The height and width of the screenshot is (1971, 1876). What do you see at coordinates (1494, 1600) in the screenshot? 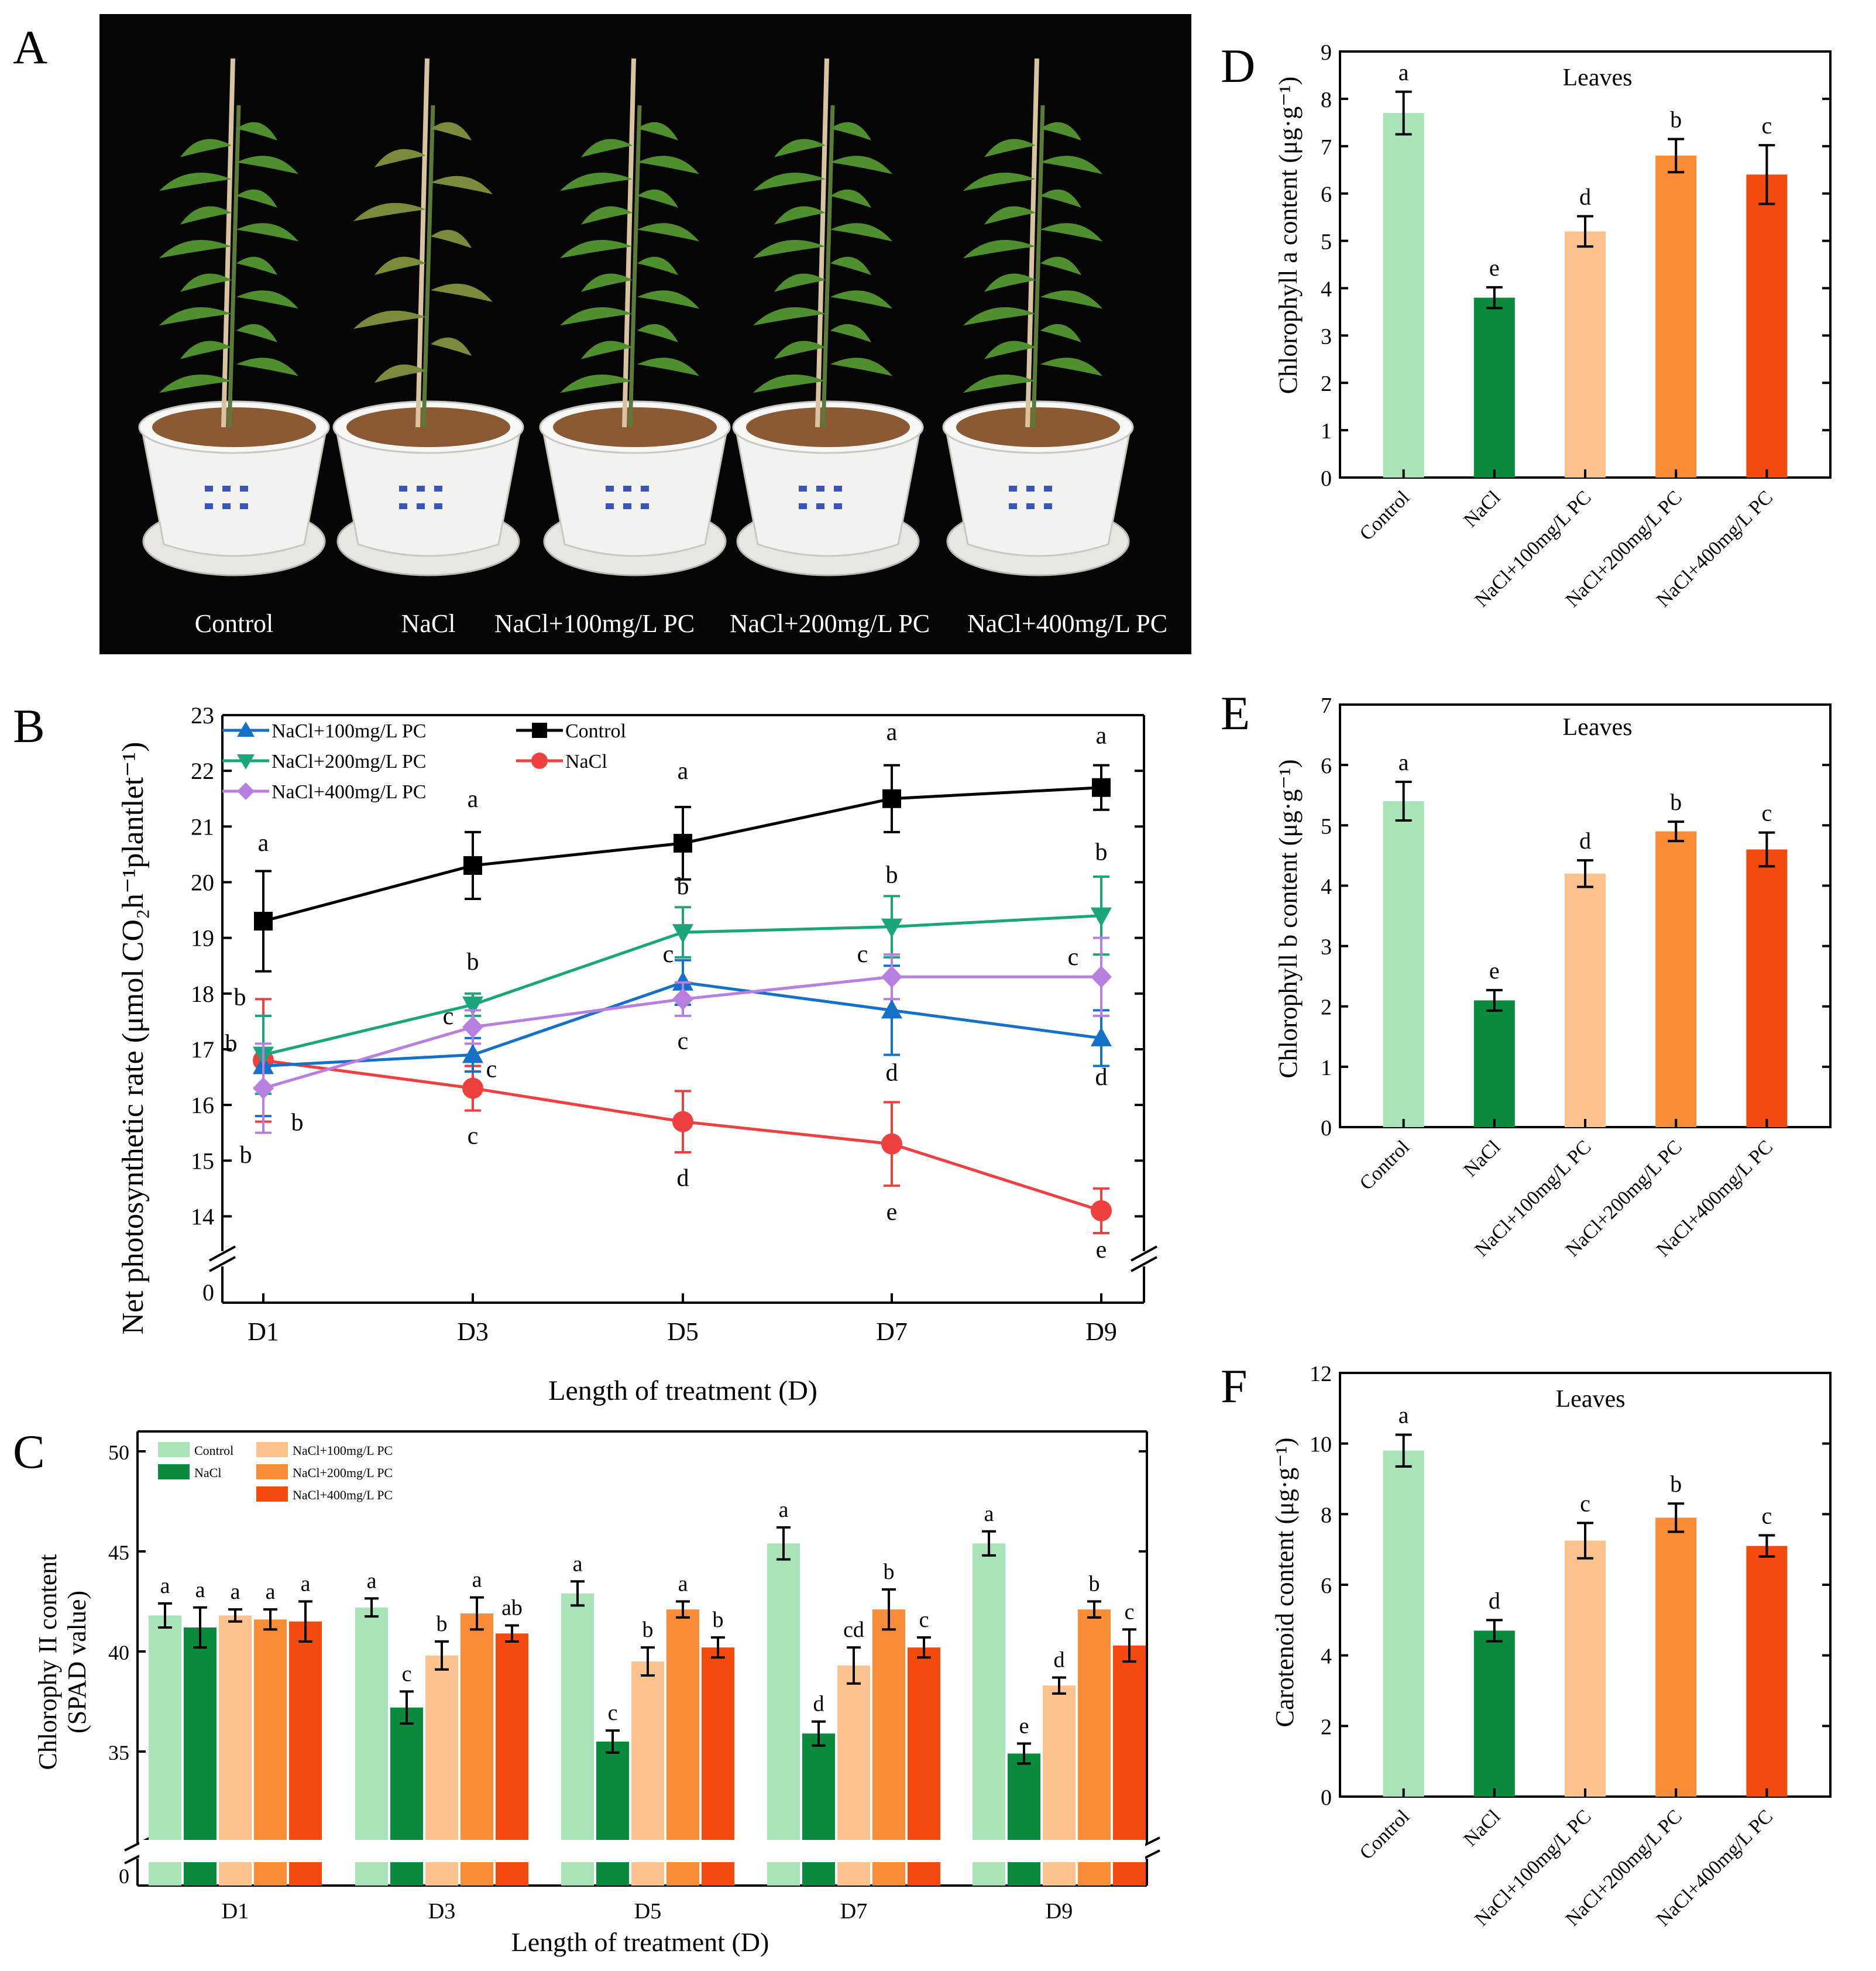
I see `f-sig-letter-nacl: d` at bounding box center [1494, 1600].